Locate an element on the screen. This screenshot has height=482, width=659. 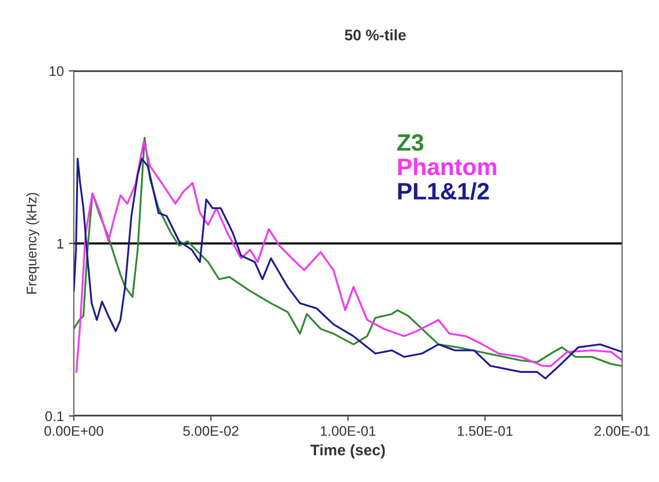
x-tick-label: 0.00E+00 is located at coordinates (74, 431).